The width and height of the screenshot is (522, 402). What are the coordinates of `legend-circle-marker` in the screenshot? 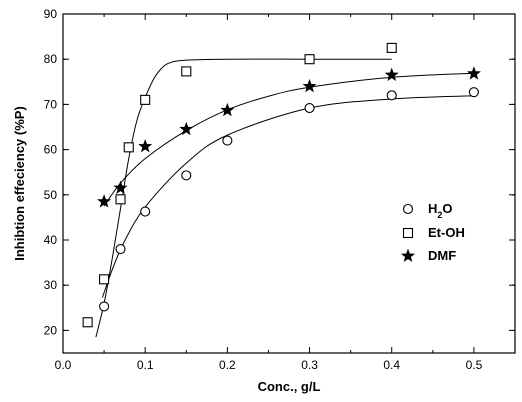 It's located at (408, 209).